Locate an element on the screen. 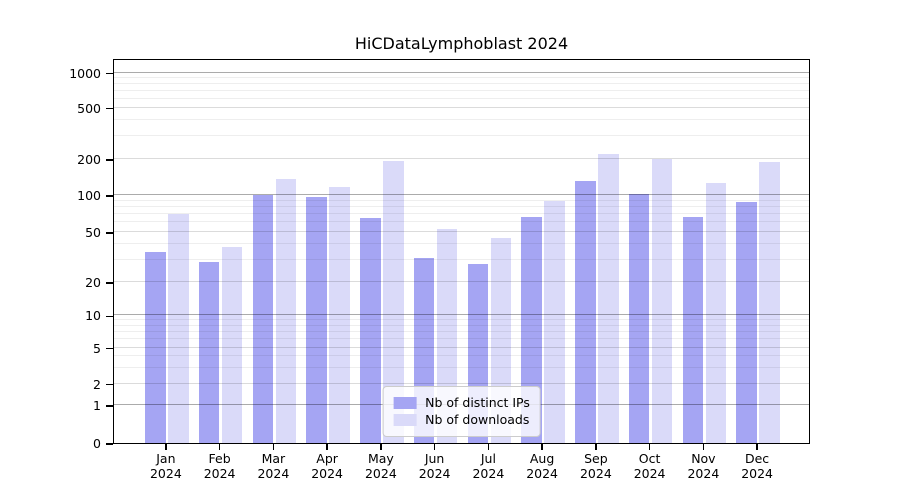 This screenshot has height=500, width=900. month-label: Feb is located at coordinates (219, 458).